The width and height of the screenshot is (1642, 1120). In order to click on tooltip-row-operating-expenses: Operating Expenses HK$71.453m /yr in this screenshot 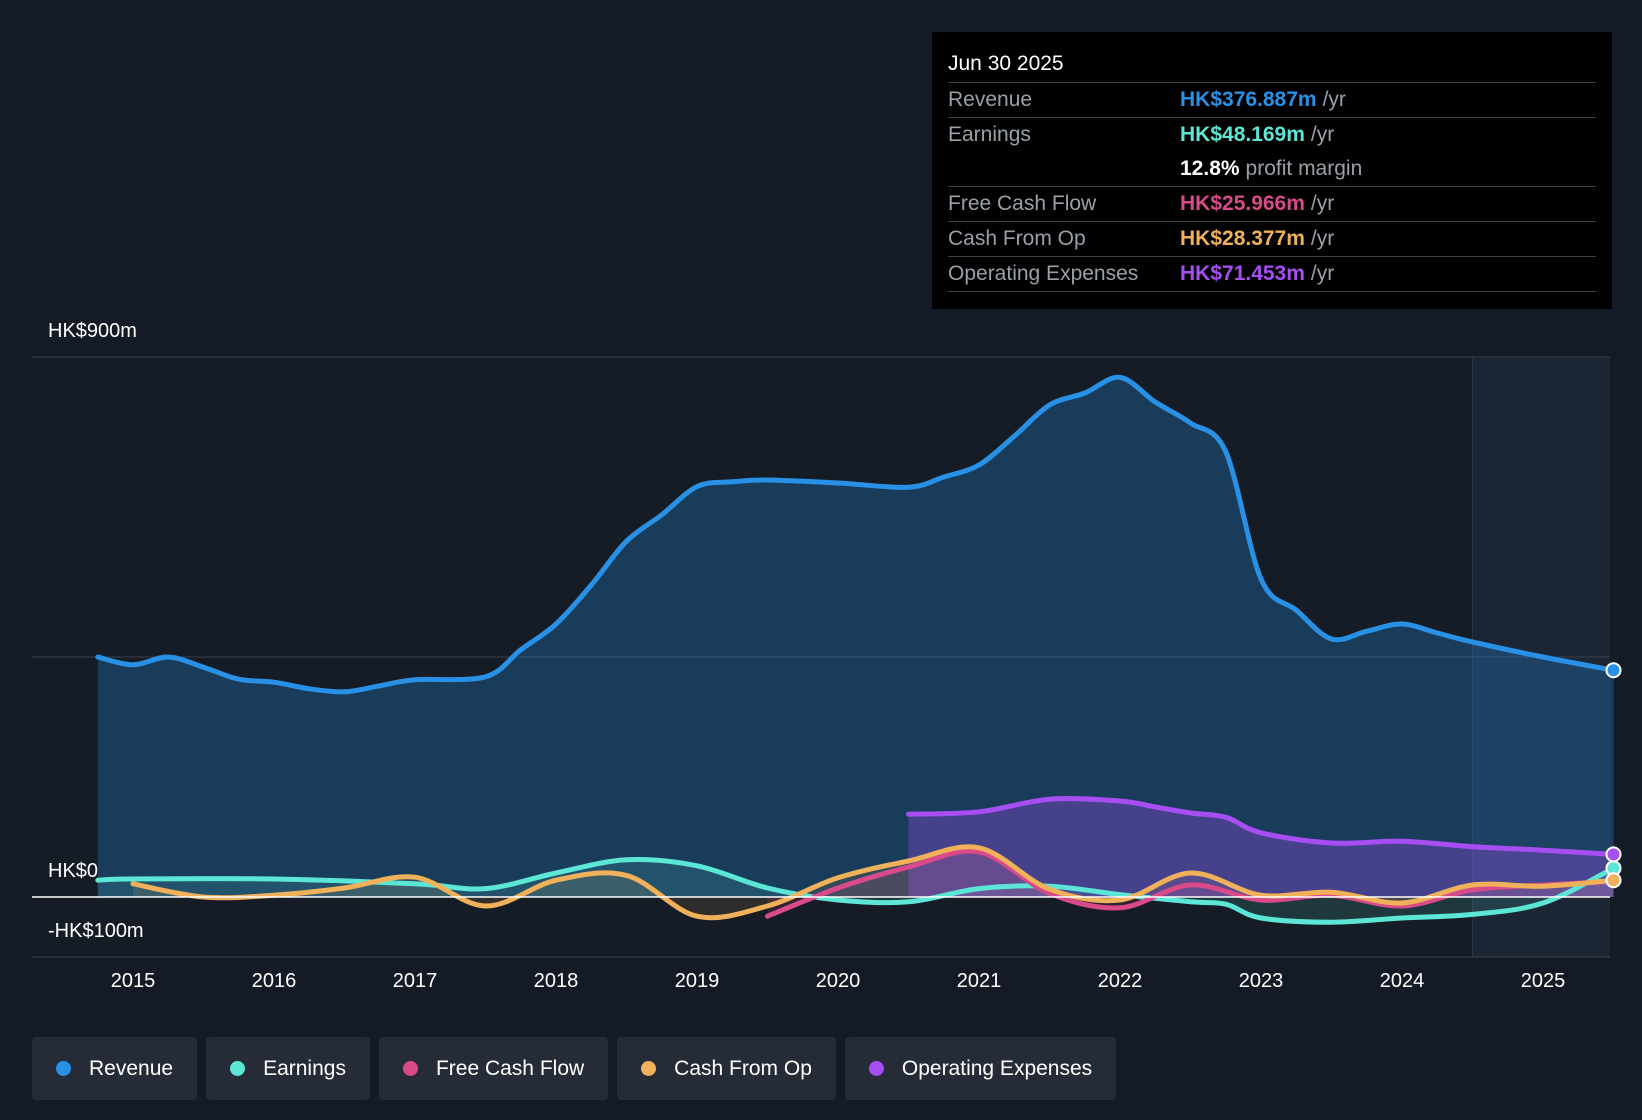, I will do `click(1272, 274)`.